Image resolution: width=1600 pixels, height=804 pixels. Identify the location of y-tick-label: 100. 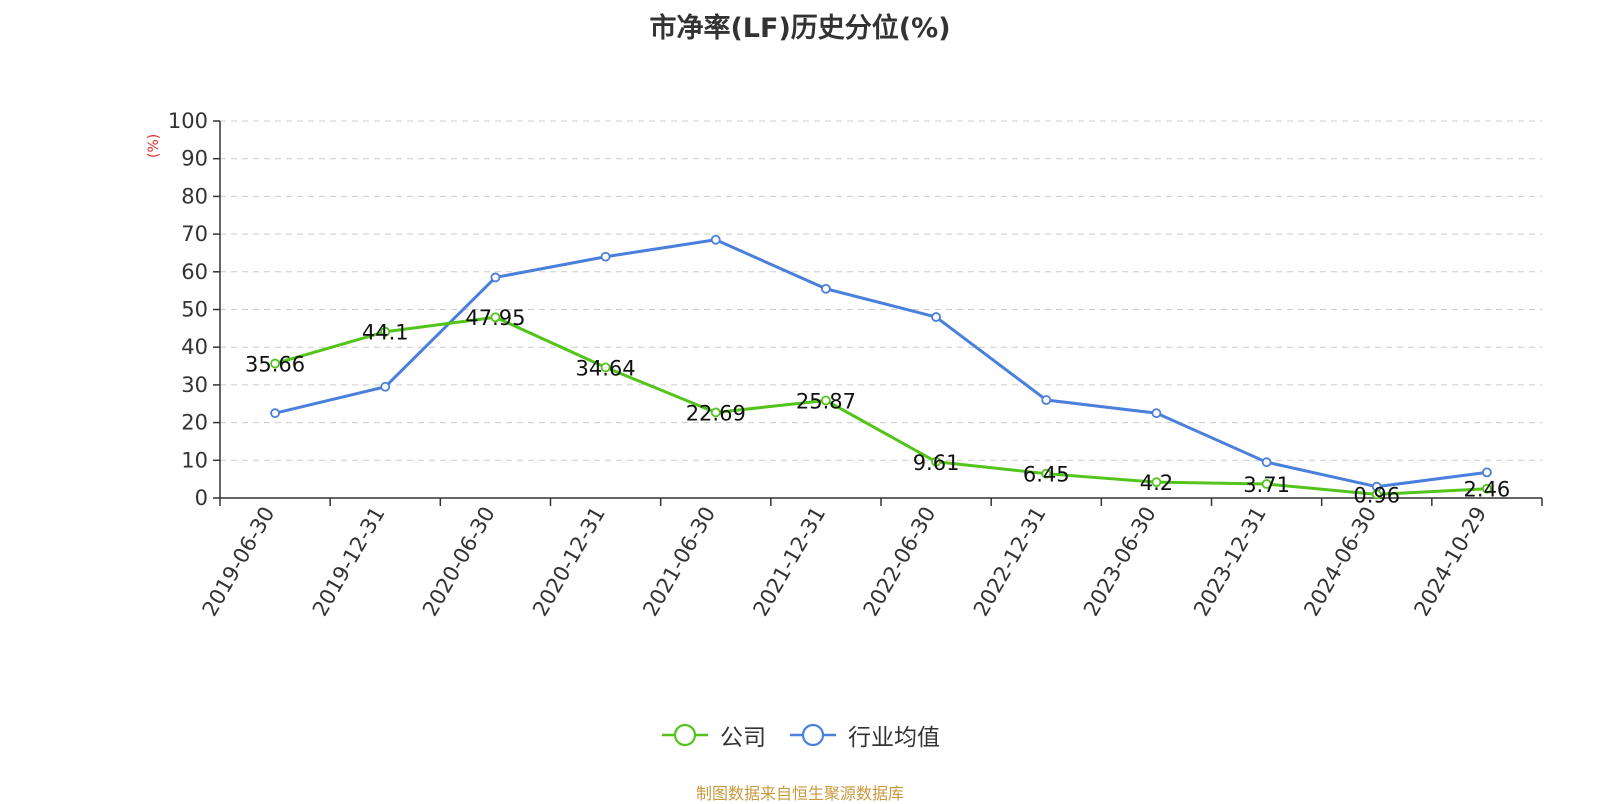
(188, 121).